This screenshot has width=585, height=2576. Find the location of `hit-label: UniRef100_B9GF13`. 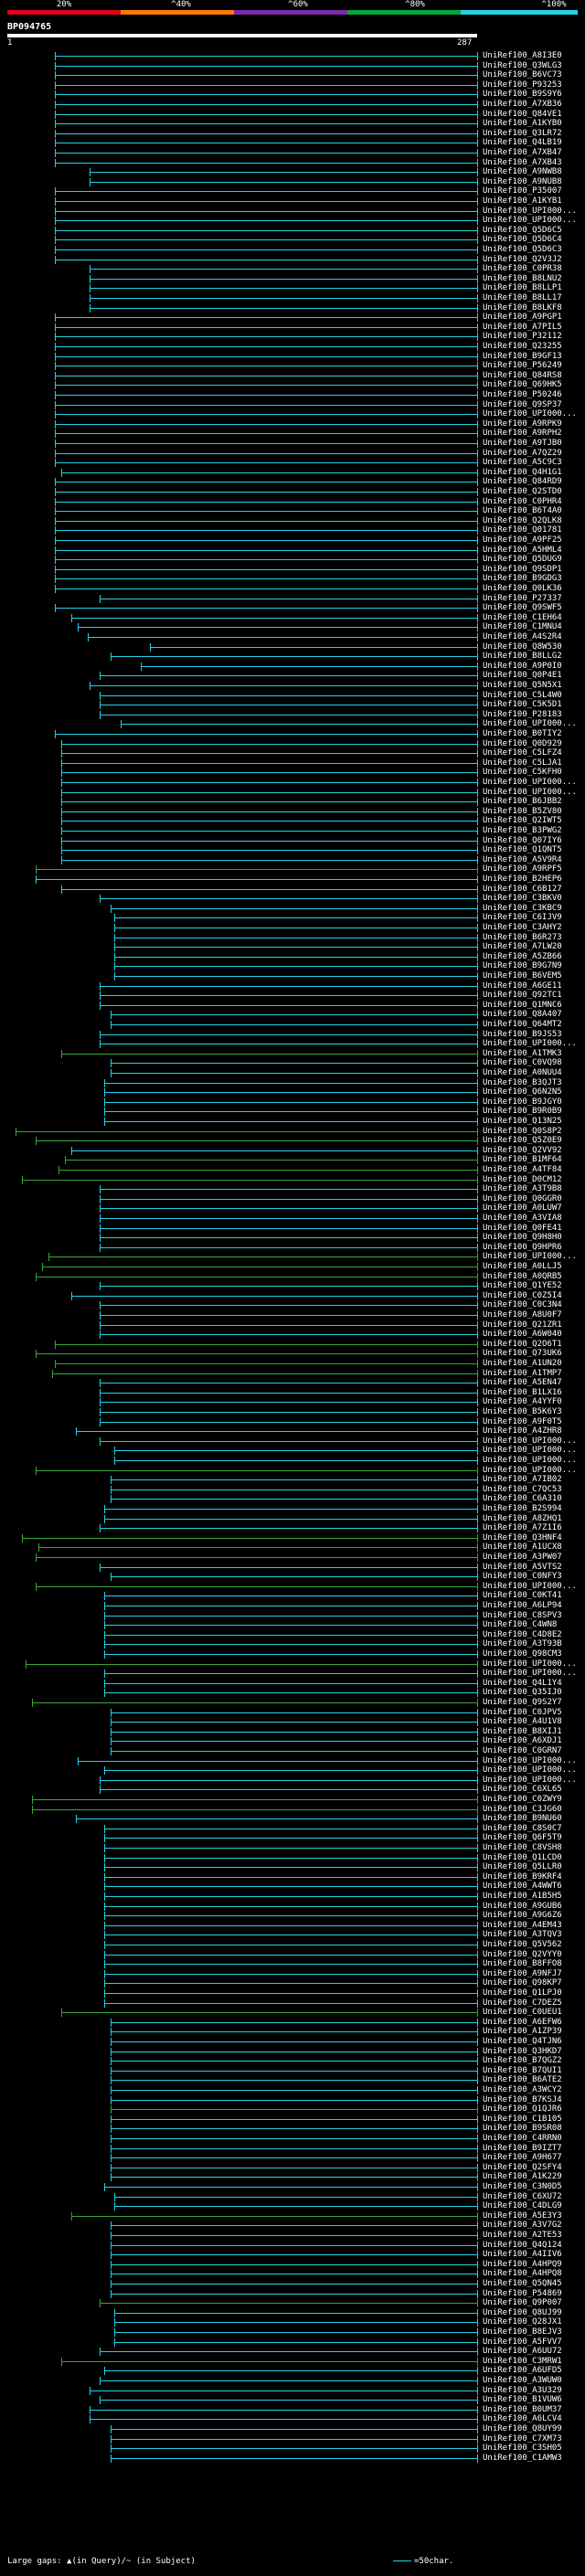

hit-label: UniRef100_B9GF13 is located at coordinates (522, 356).